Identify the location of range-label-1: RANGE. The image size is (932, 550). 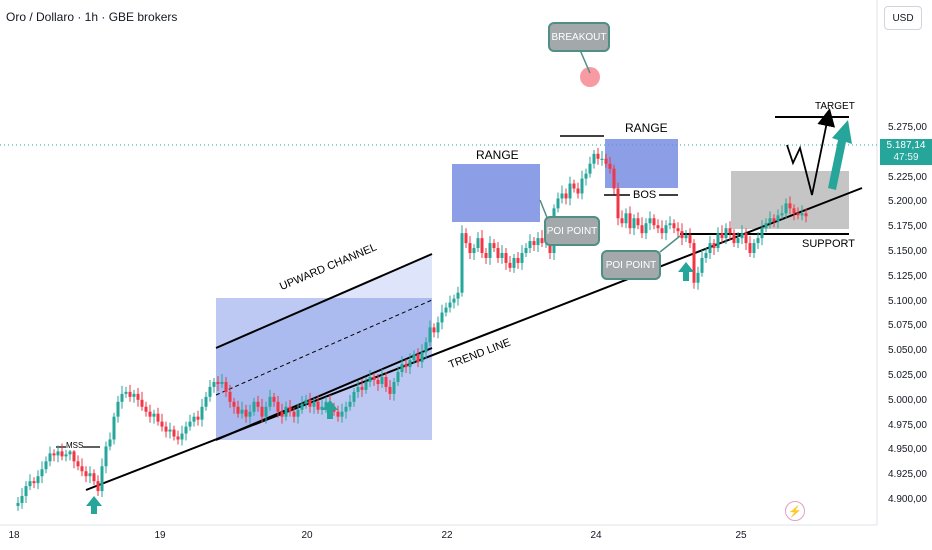
(497, 155).